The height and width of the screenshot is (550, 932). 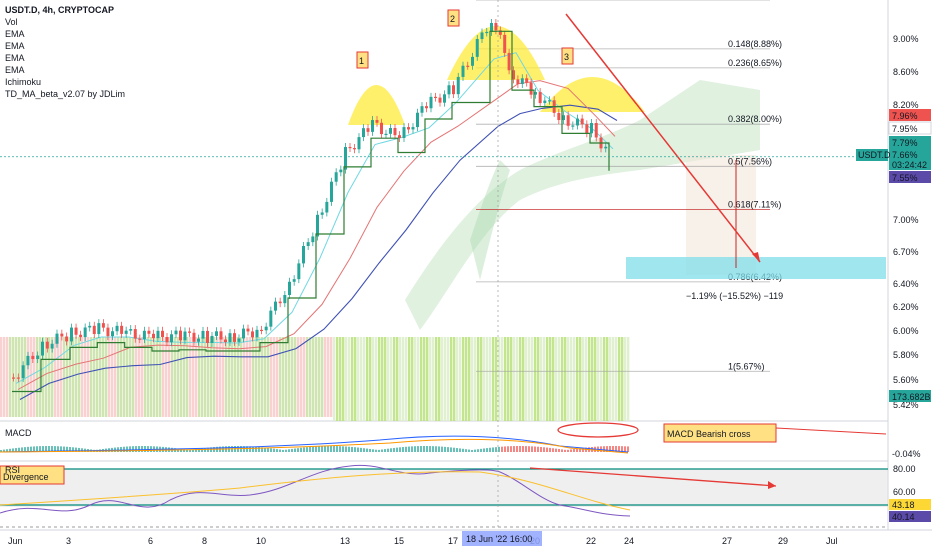 What do you see at coordinates (23, 82) in the screenshot?
I see `indicator-ichimoku: Ichimoku` at bounding box center [23, 82].